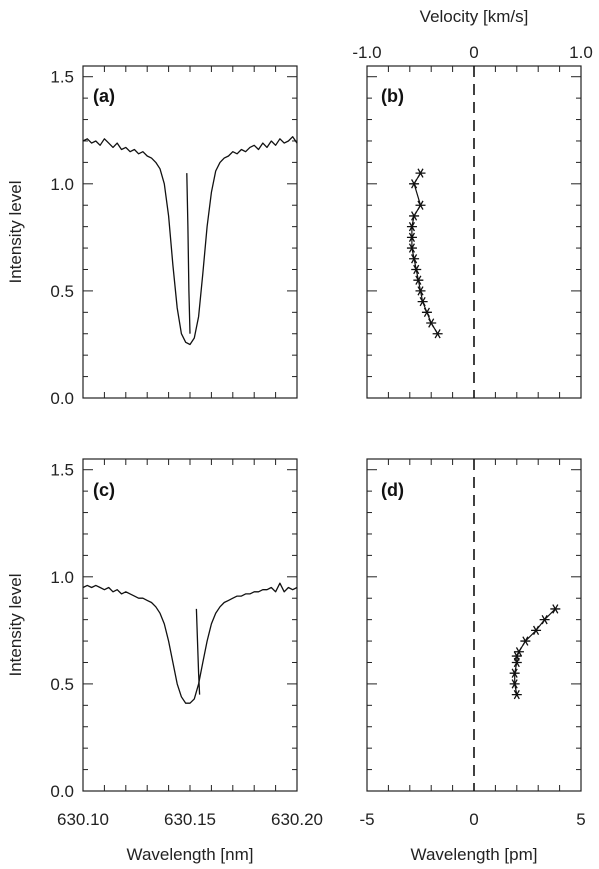 The height and width of the screenshot is (869, 599). I want to click on y-axis-title-top: Intensity level, so click(15, 232).